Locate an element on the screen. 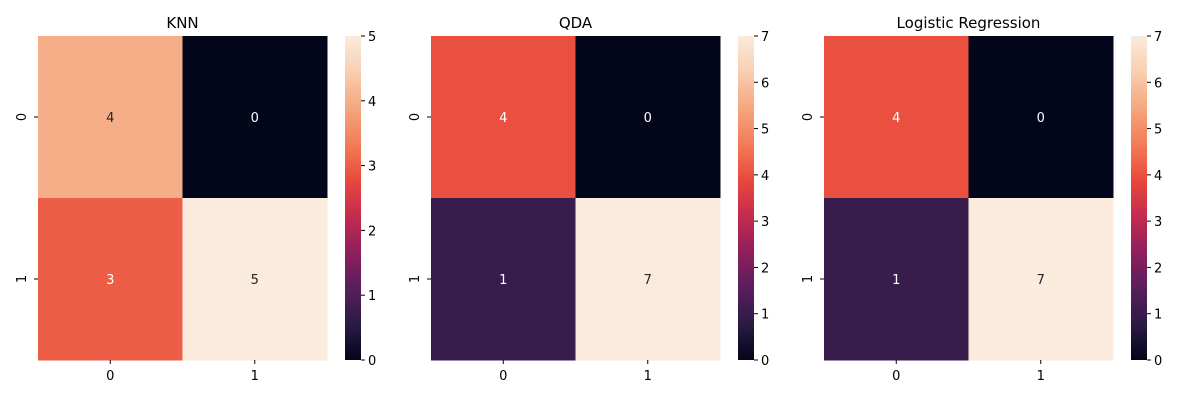 The height and width of the screenshot is (400, 1200). chart-title: QDA is located at coordinates (576, 23).